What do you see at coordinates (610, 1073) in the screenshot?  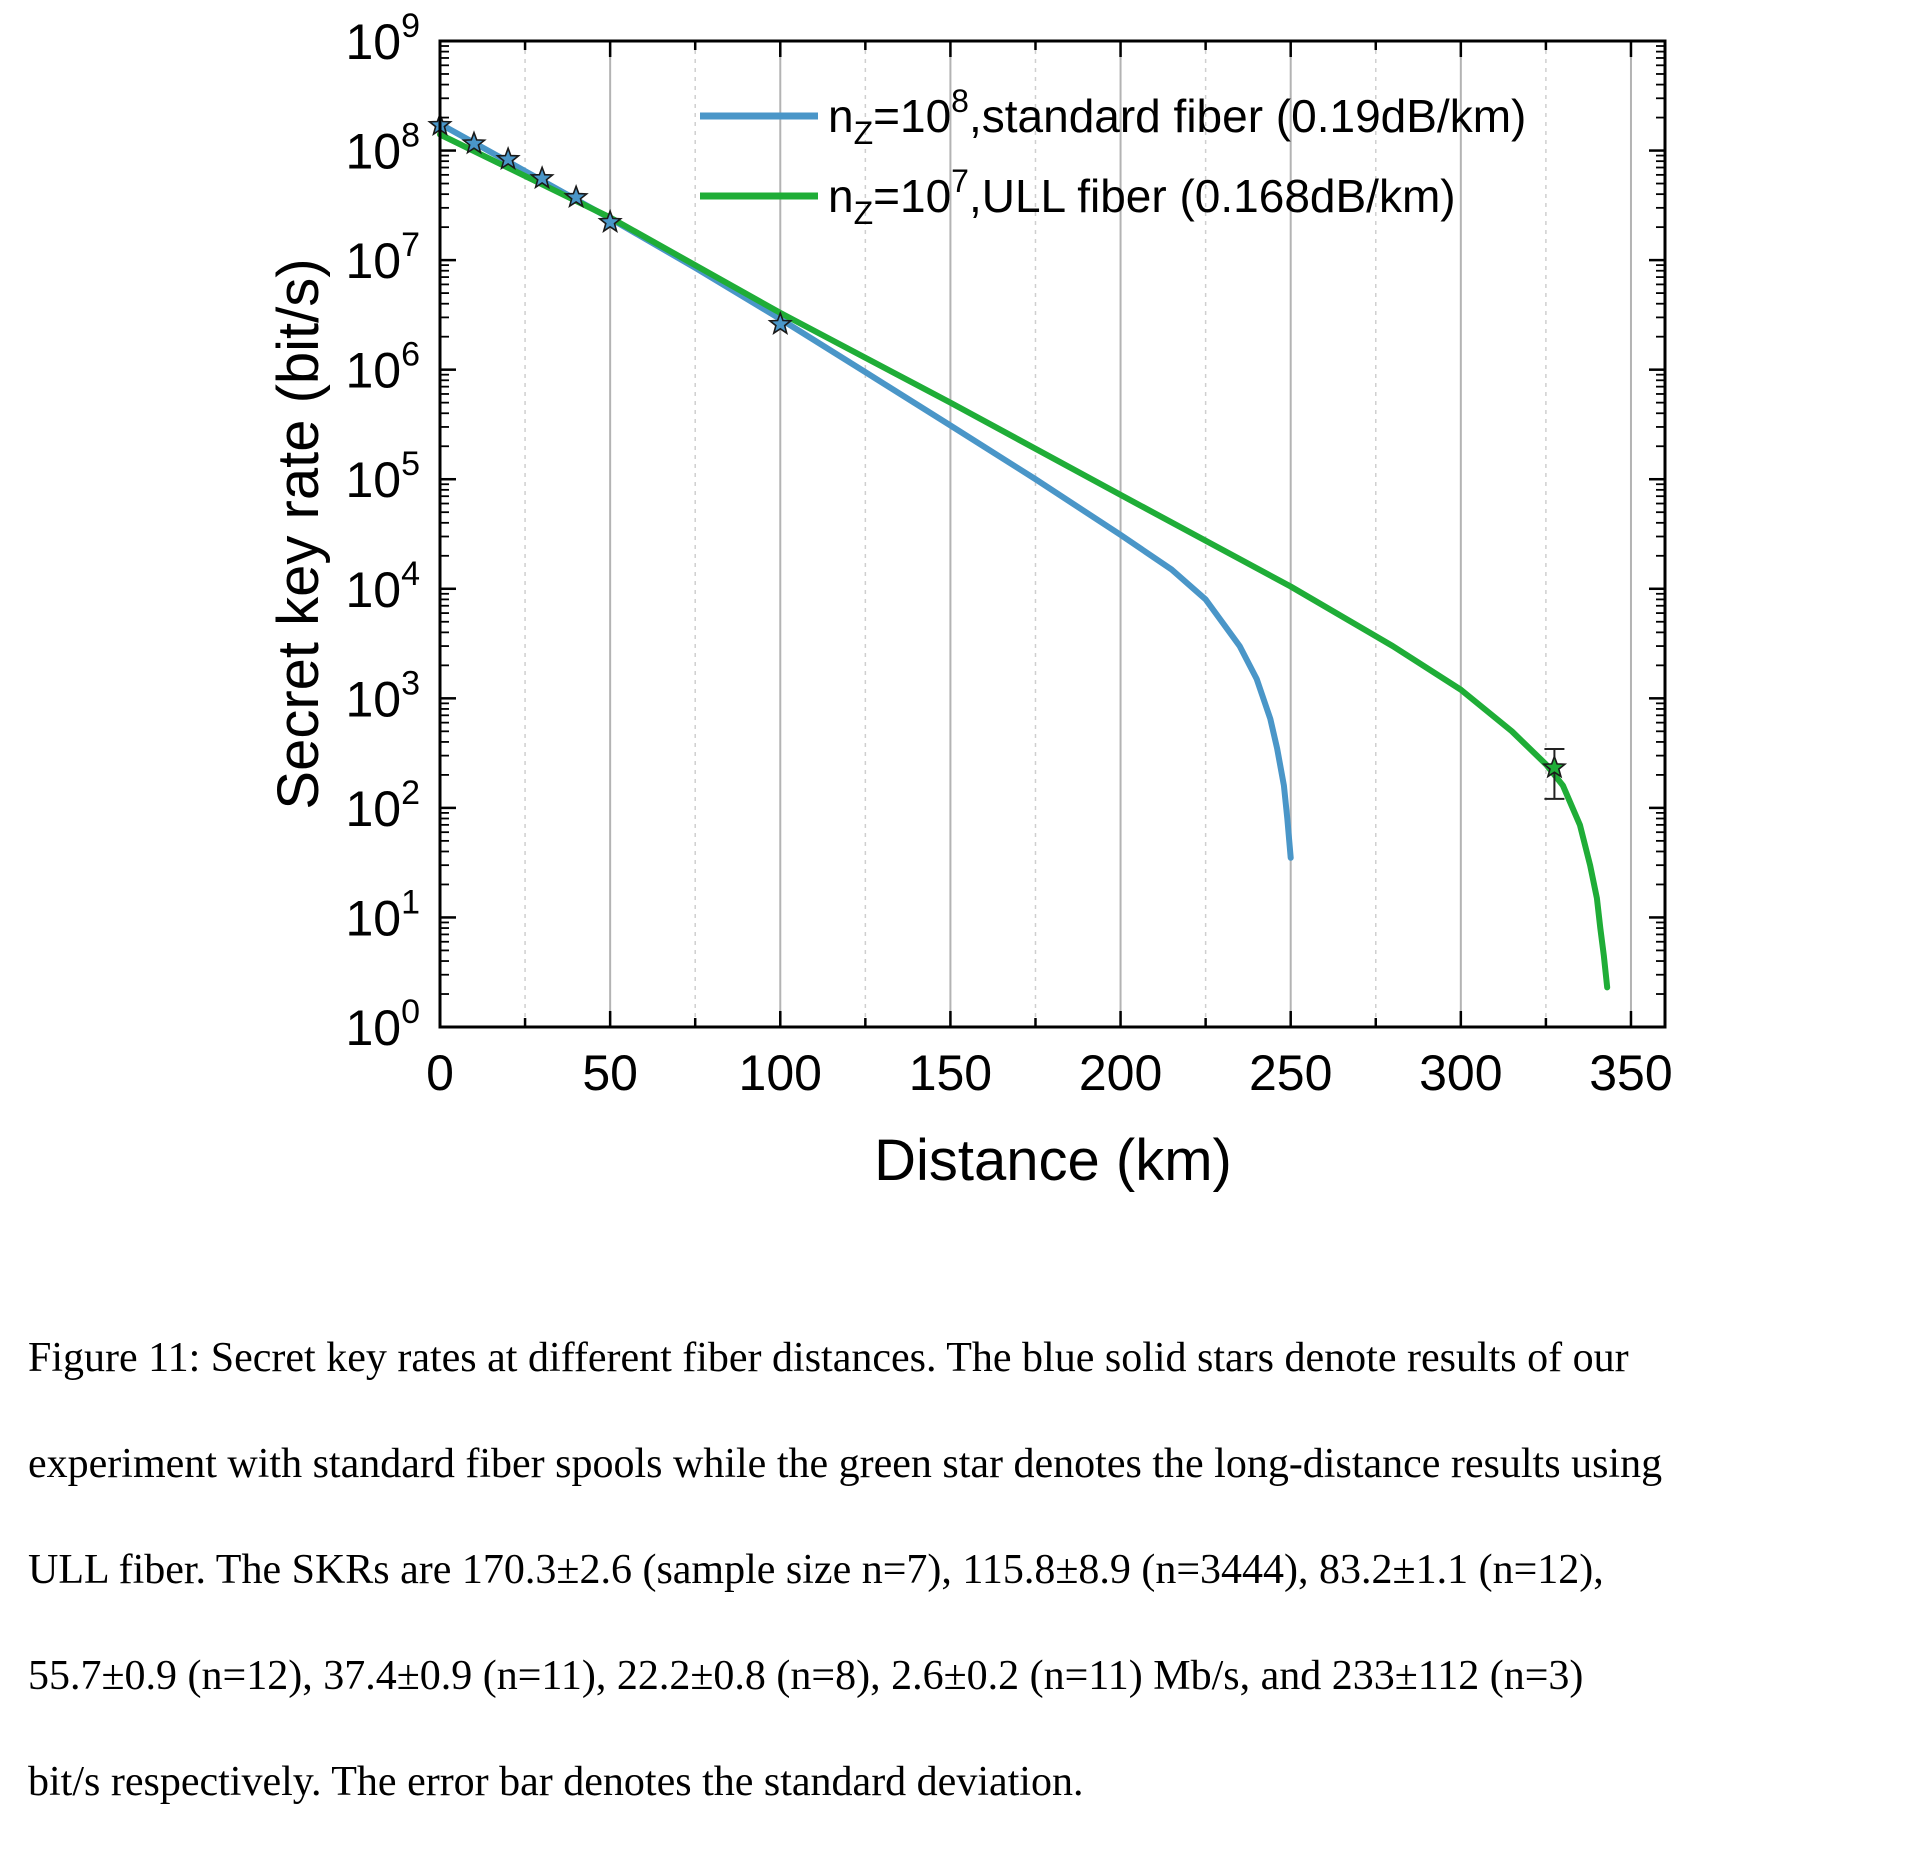 I see `x-tick-label: 50` at bounding box center [610, 1073].